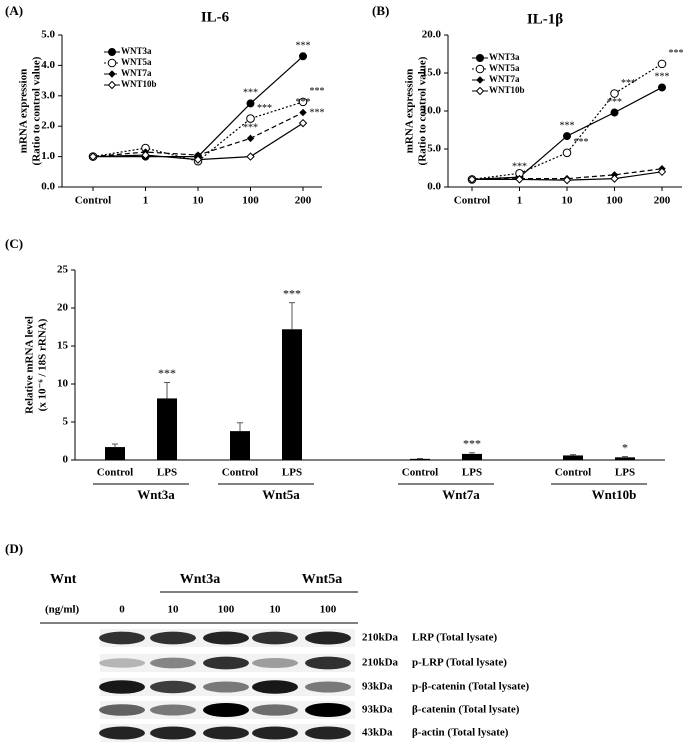 The height and width of the screenshot is (744, 685). I want to click on legend-label: WNT3a, so click(504, 57).